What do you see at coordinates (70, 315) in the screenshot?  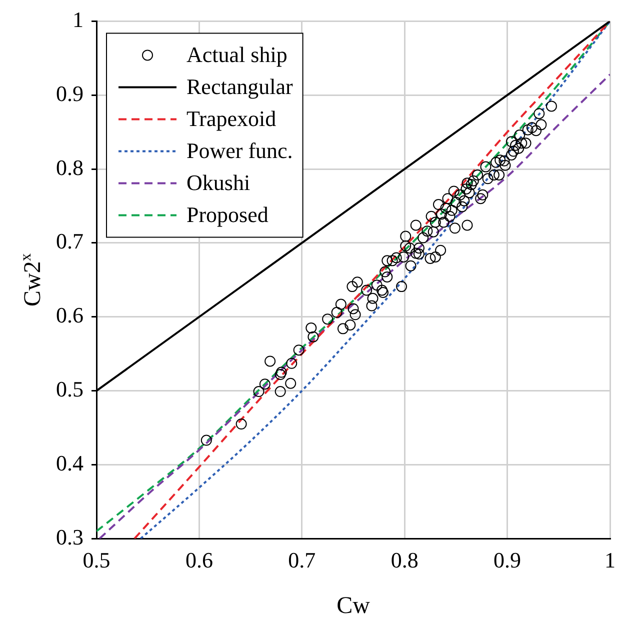 I see `y-tick-label: 0.6` at bounding box center [70, 315].